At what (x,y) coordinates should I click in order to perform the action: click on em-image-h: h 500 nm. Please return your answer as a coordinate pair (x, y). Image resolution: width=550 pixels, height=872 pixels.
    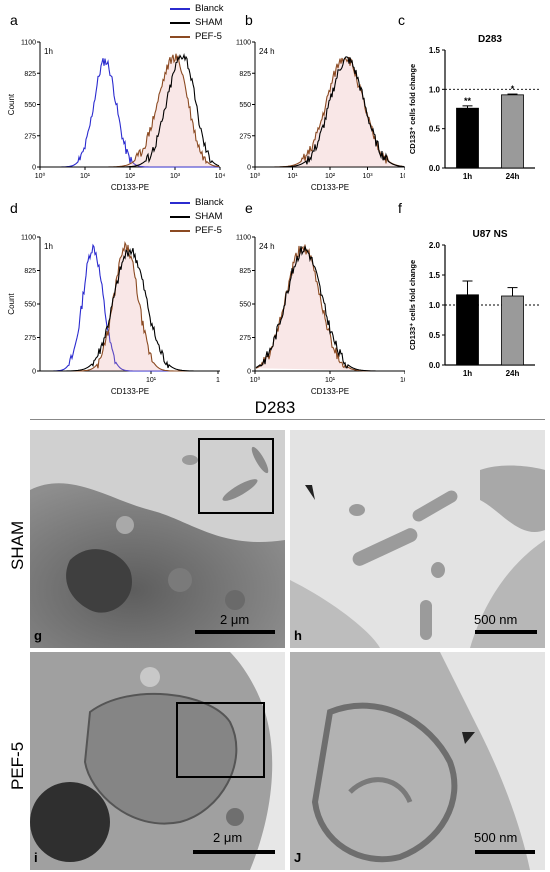
    Looking at the image, I should click on (417, 539).